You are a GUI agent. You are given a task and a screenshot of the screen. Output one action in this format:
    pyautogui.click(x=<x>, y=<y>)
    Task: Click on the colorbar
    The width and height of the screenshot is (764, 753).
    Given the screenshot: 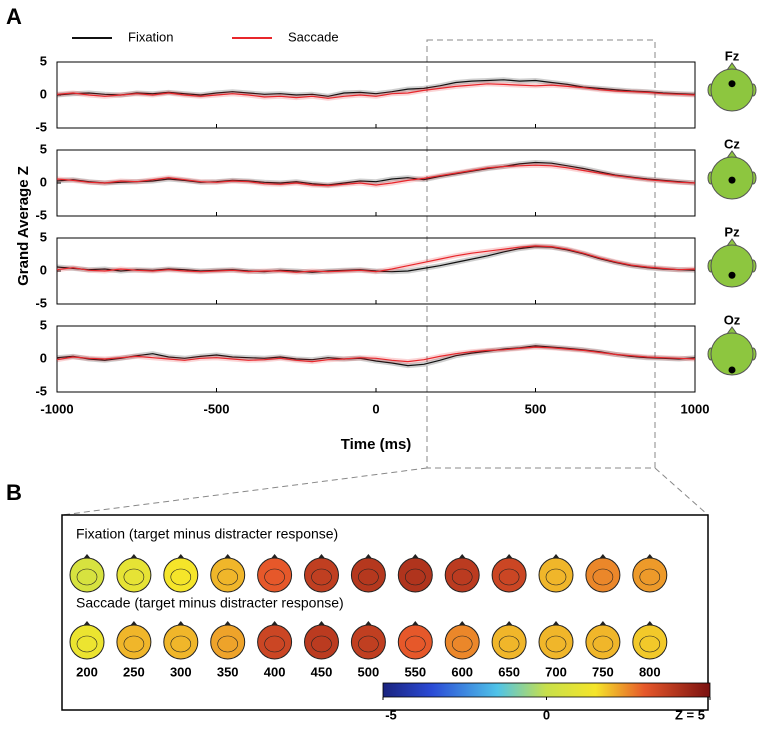 What is the action you would take?
    pyautogui.click(x=546, y=690)
    